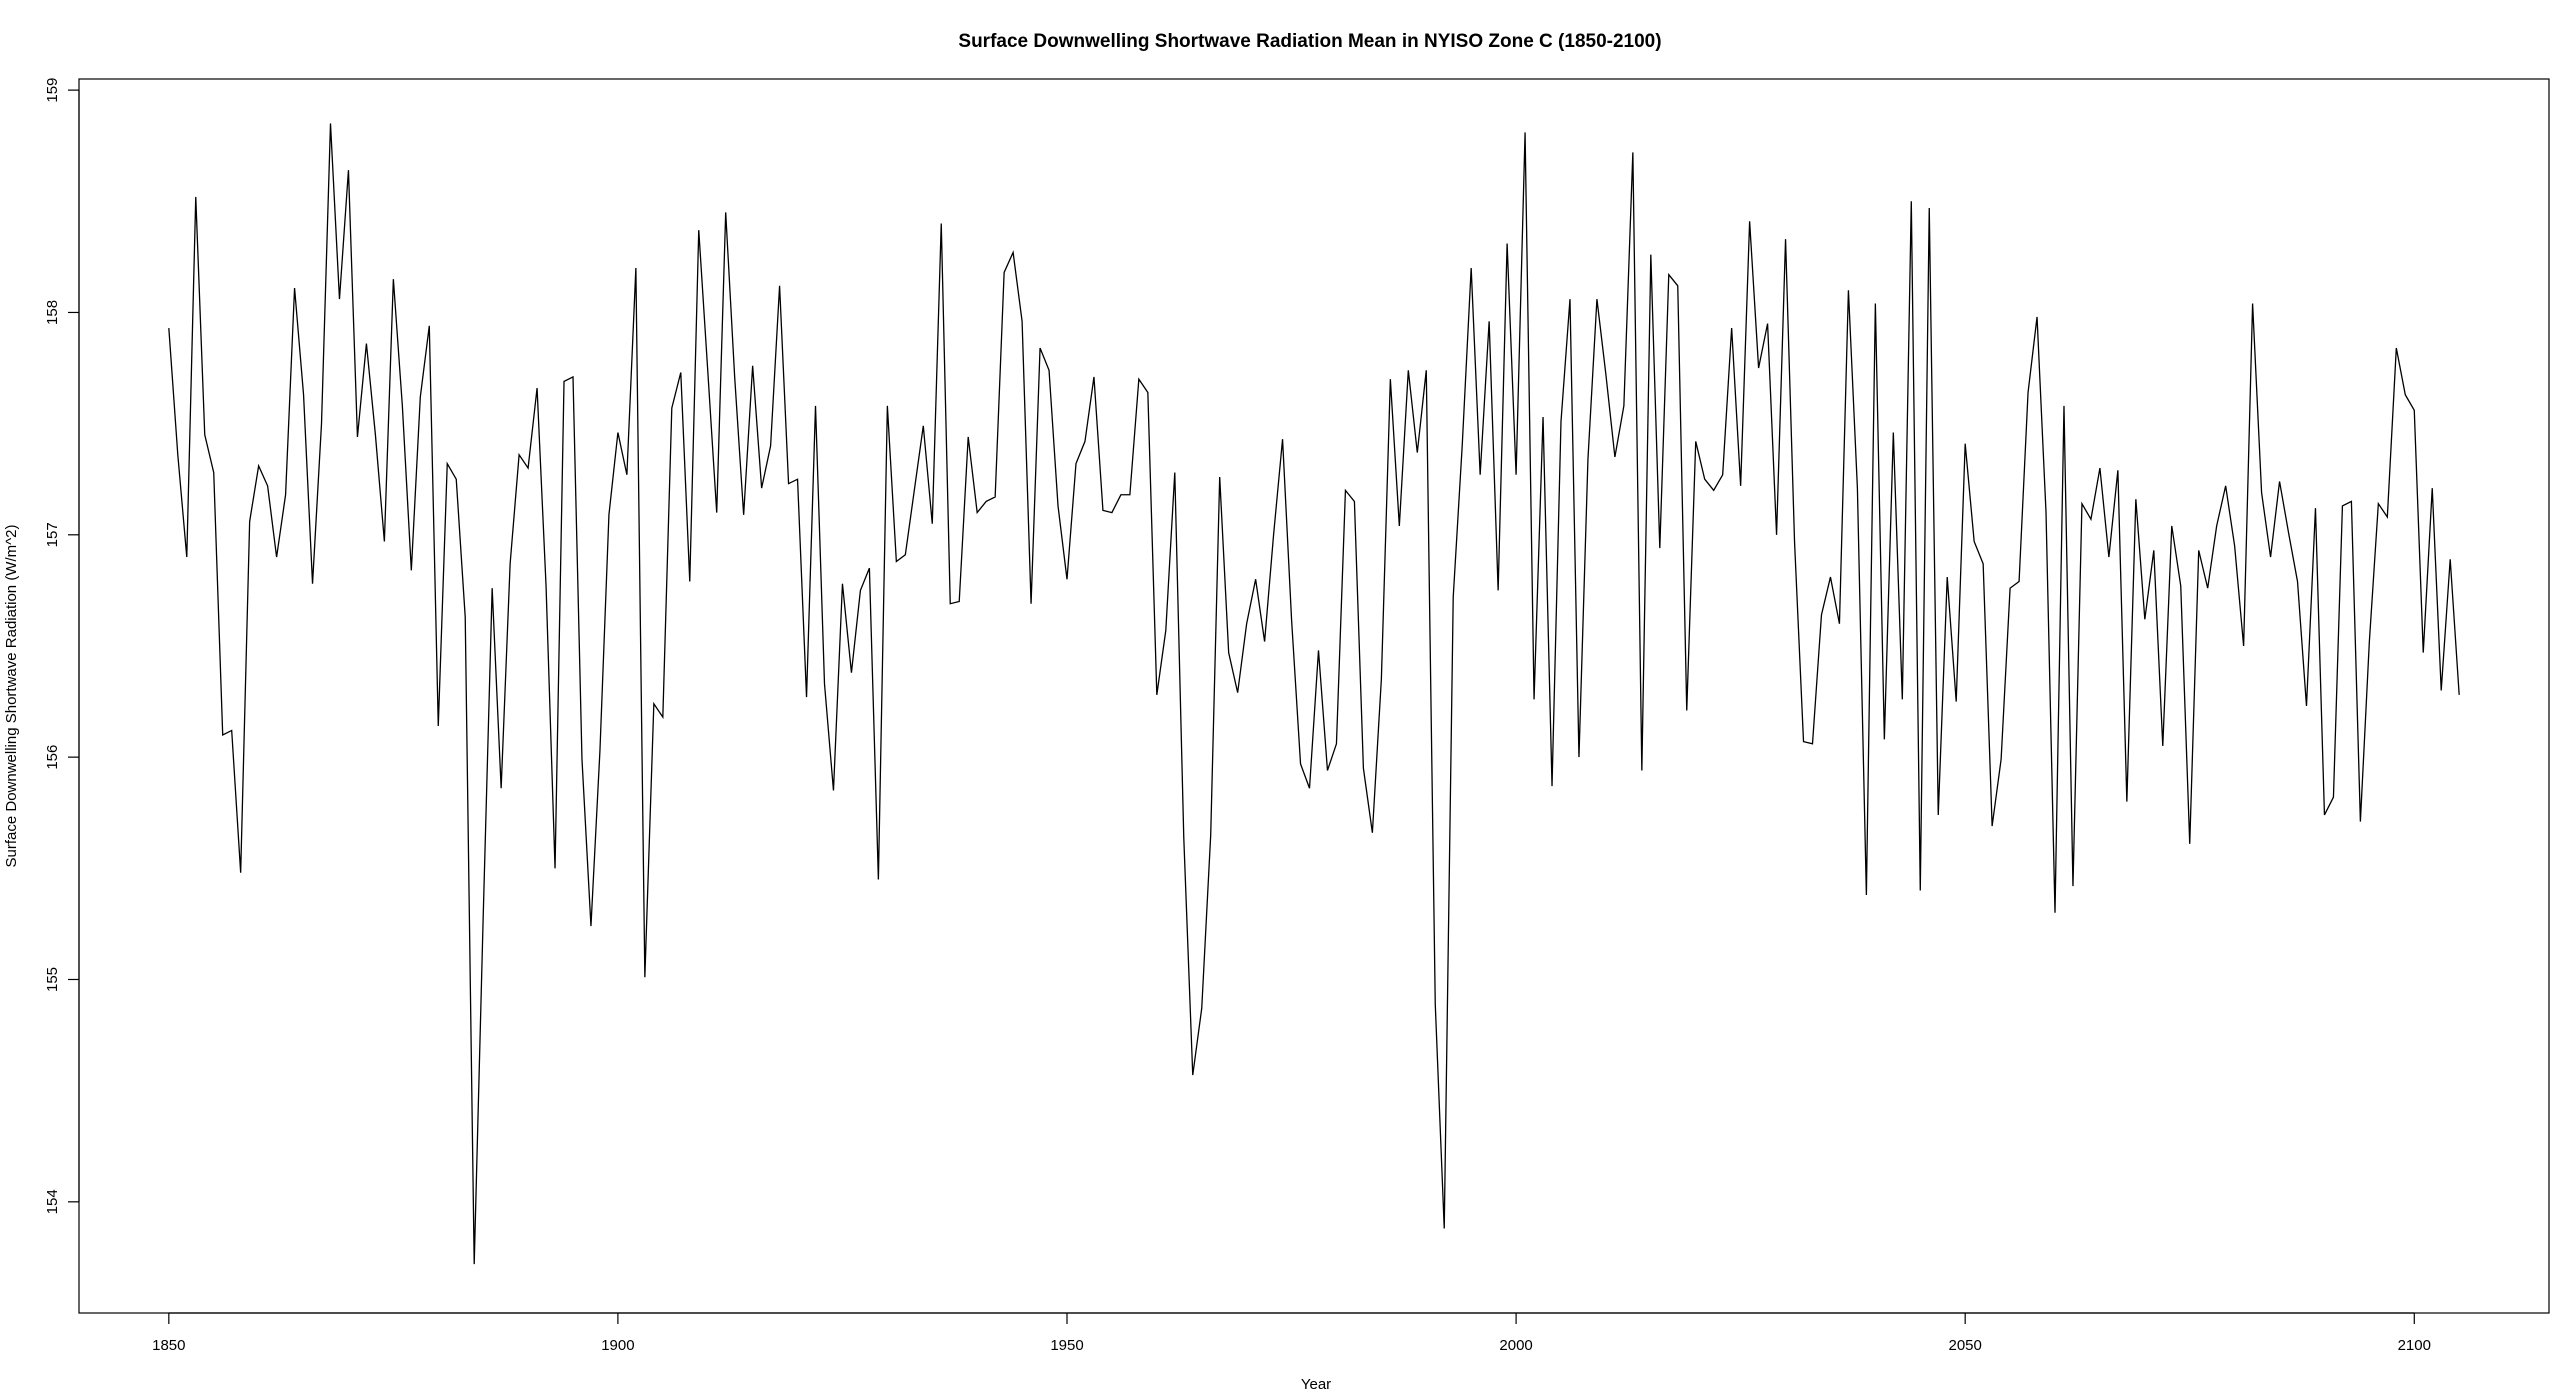 This screenshot has width=2560, height=1397. Describe the element at coordinates (168, 1345) in the screenshot. I see `x-tick-label-1850: 1850` at that location.